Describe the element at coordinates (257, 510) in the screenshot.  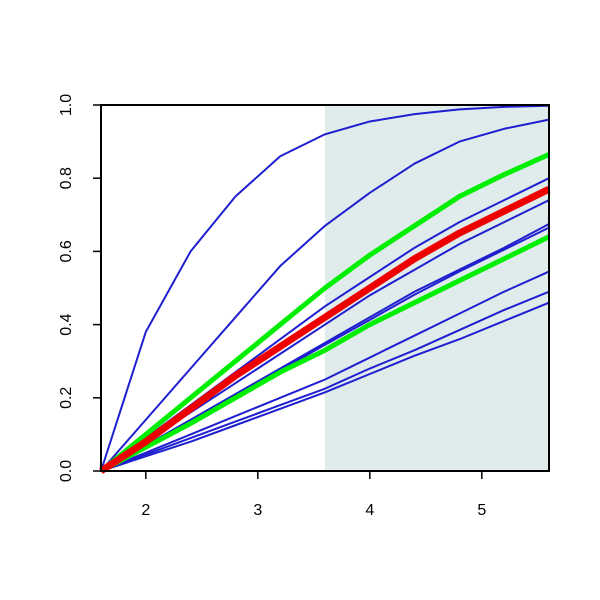
I see `x-tick-label: 3` at that location.